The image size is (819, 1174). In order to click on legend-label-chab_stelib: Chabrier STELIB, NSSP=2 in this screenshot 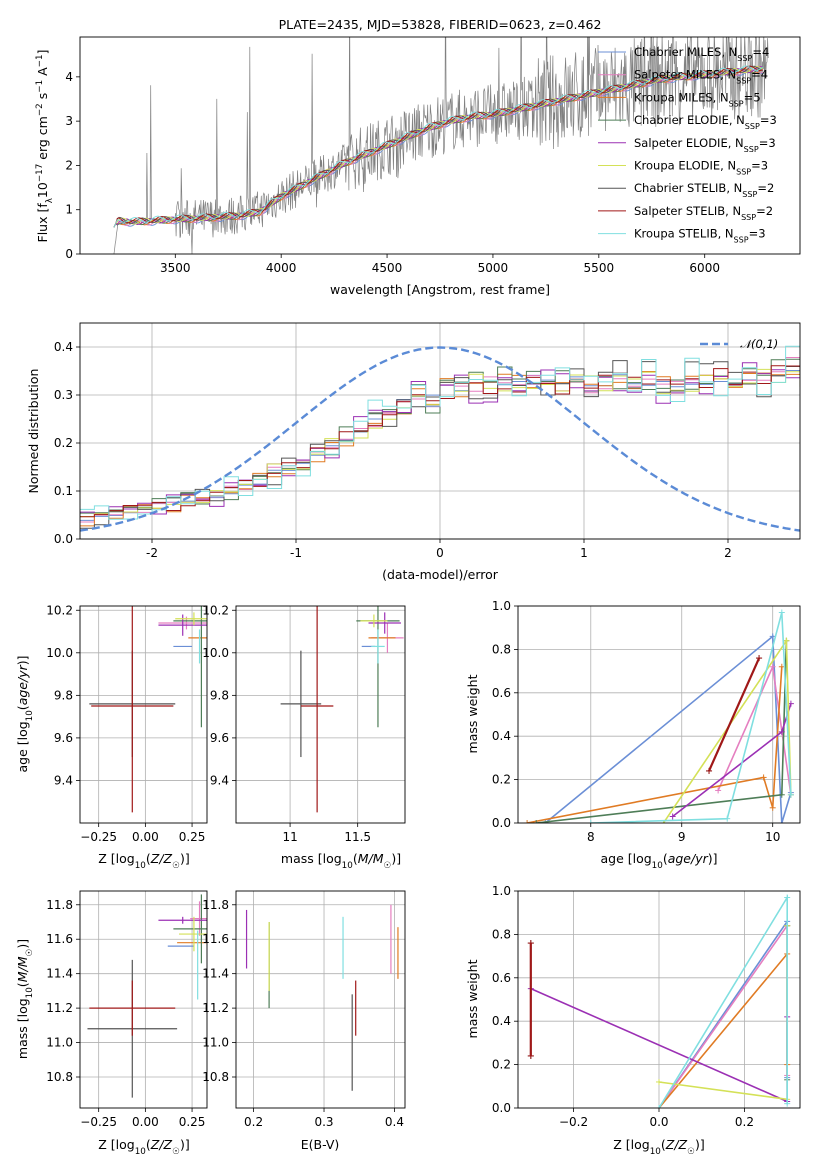, I will do `click(704, 190)`.